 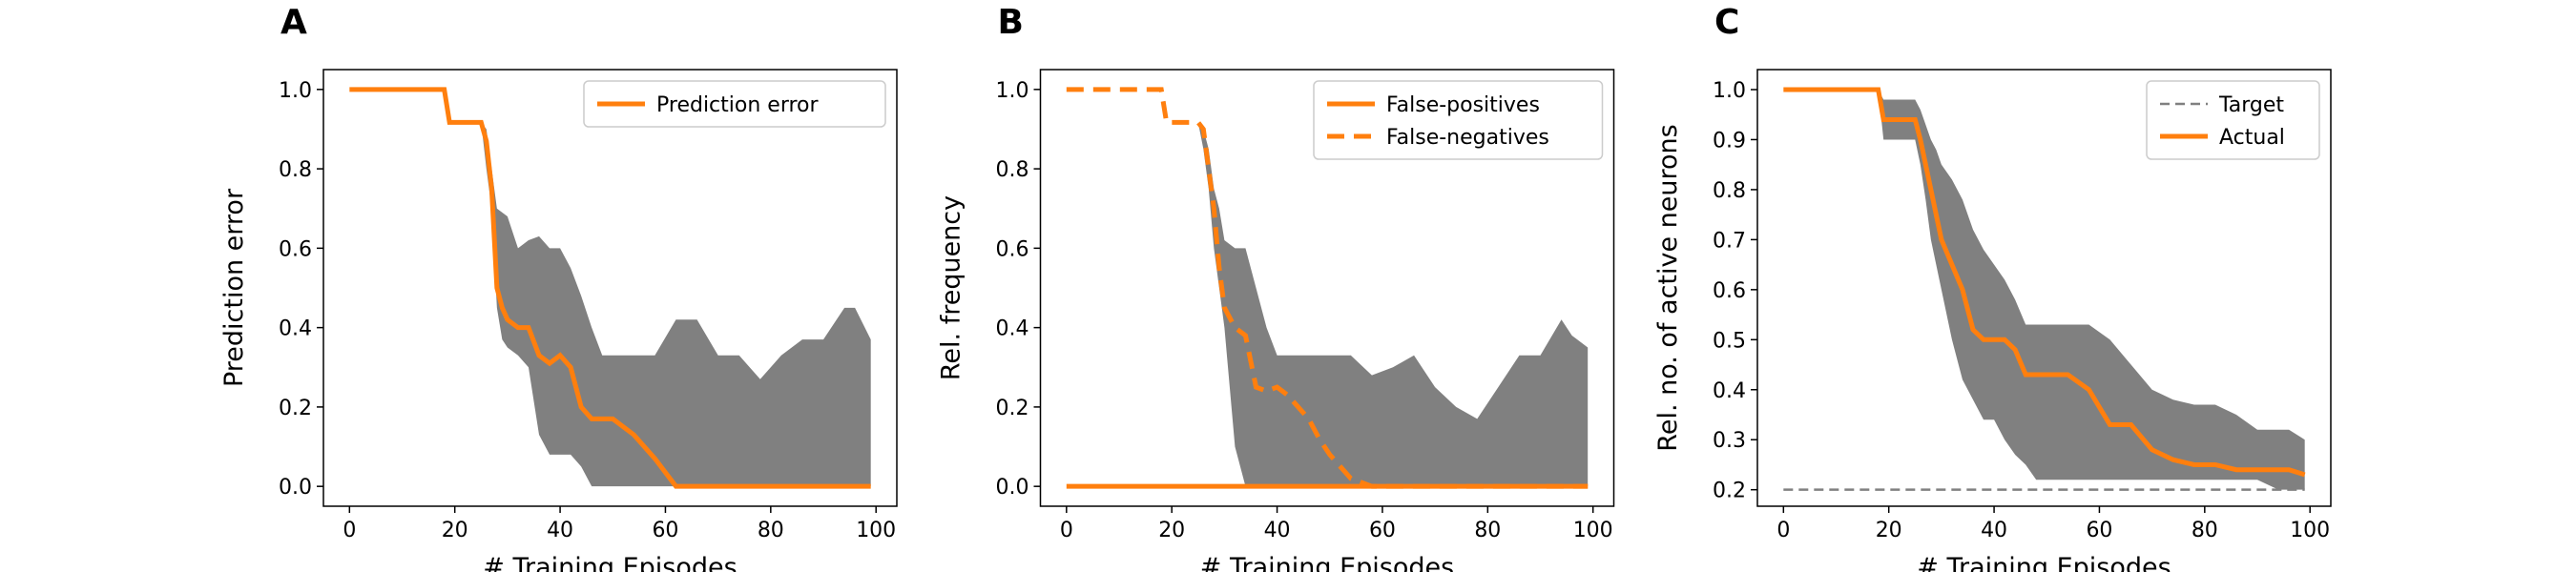 What do you see at coordinates (1729, 241) in the screenshot?
I see `y-tick-label: 0.7` at bounding box center [1729, 241].